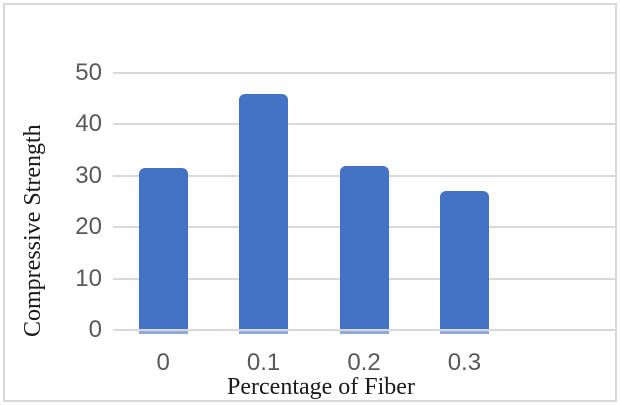 The width and height of the screenshot is (620, 405). What do you see at coordinates (464, 362) in the screenshot?
I see `x-tick-label: 0.3` at bounding box center [464, 362].